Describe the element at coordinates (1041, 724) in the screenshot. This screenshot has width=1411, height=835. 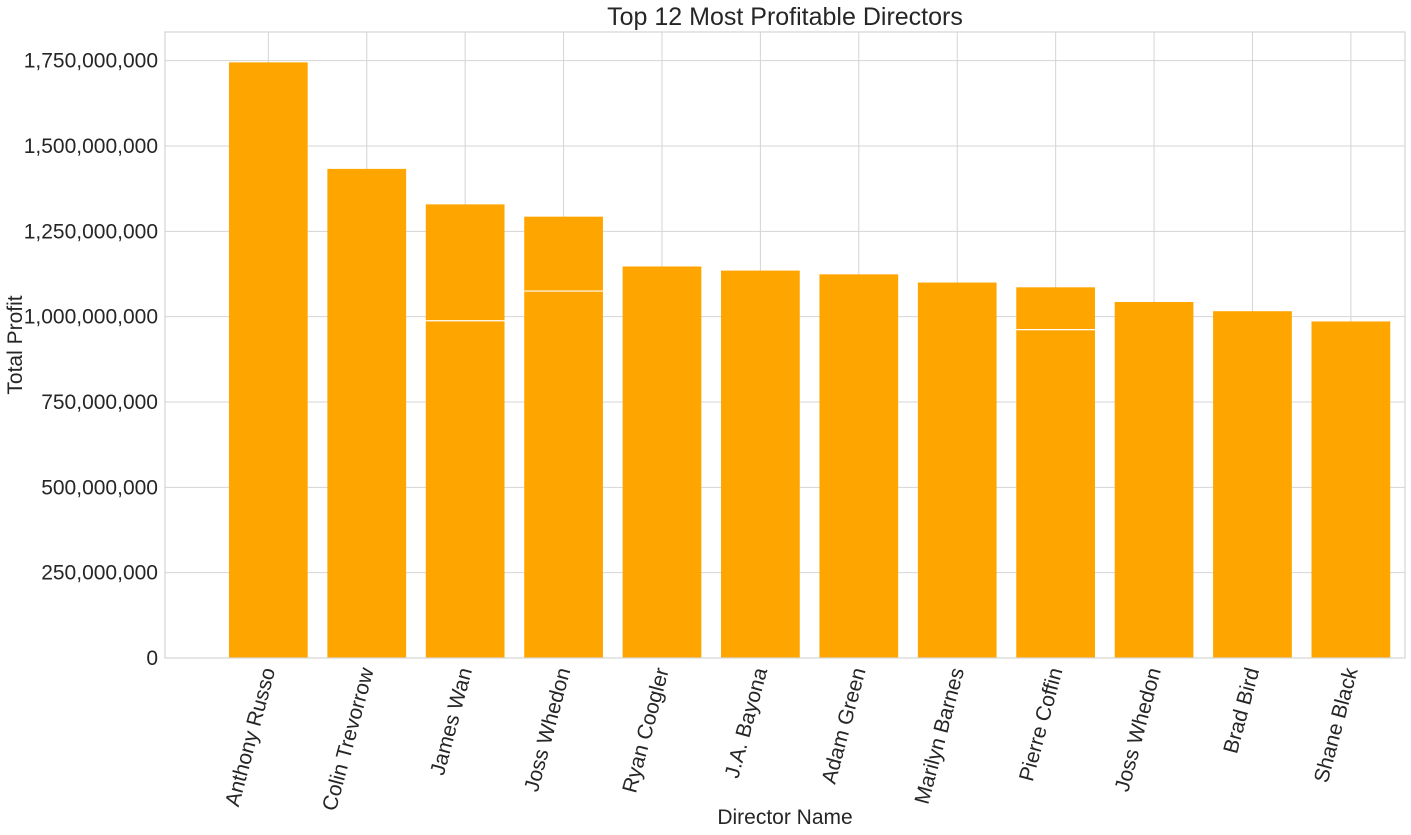
I see `x-tick-label: Pierre Coffin` at that location.